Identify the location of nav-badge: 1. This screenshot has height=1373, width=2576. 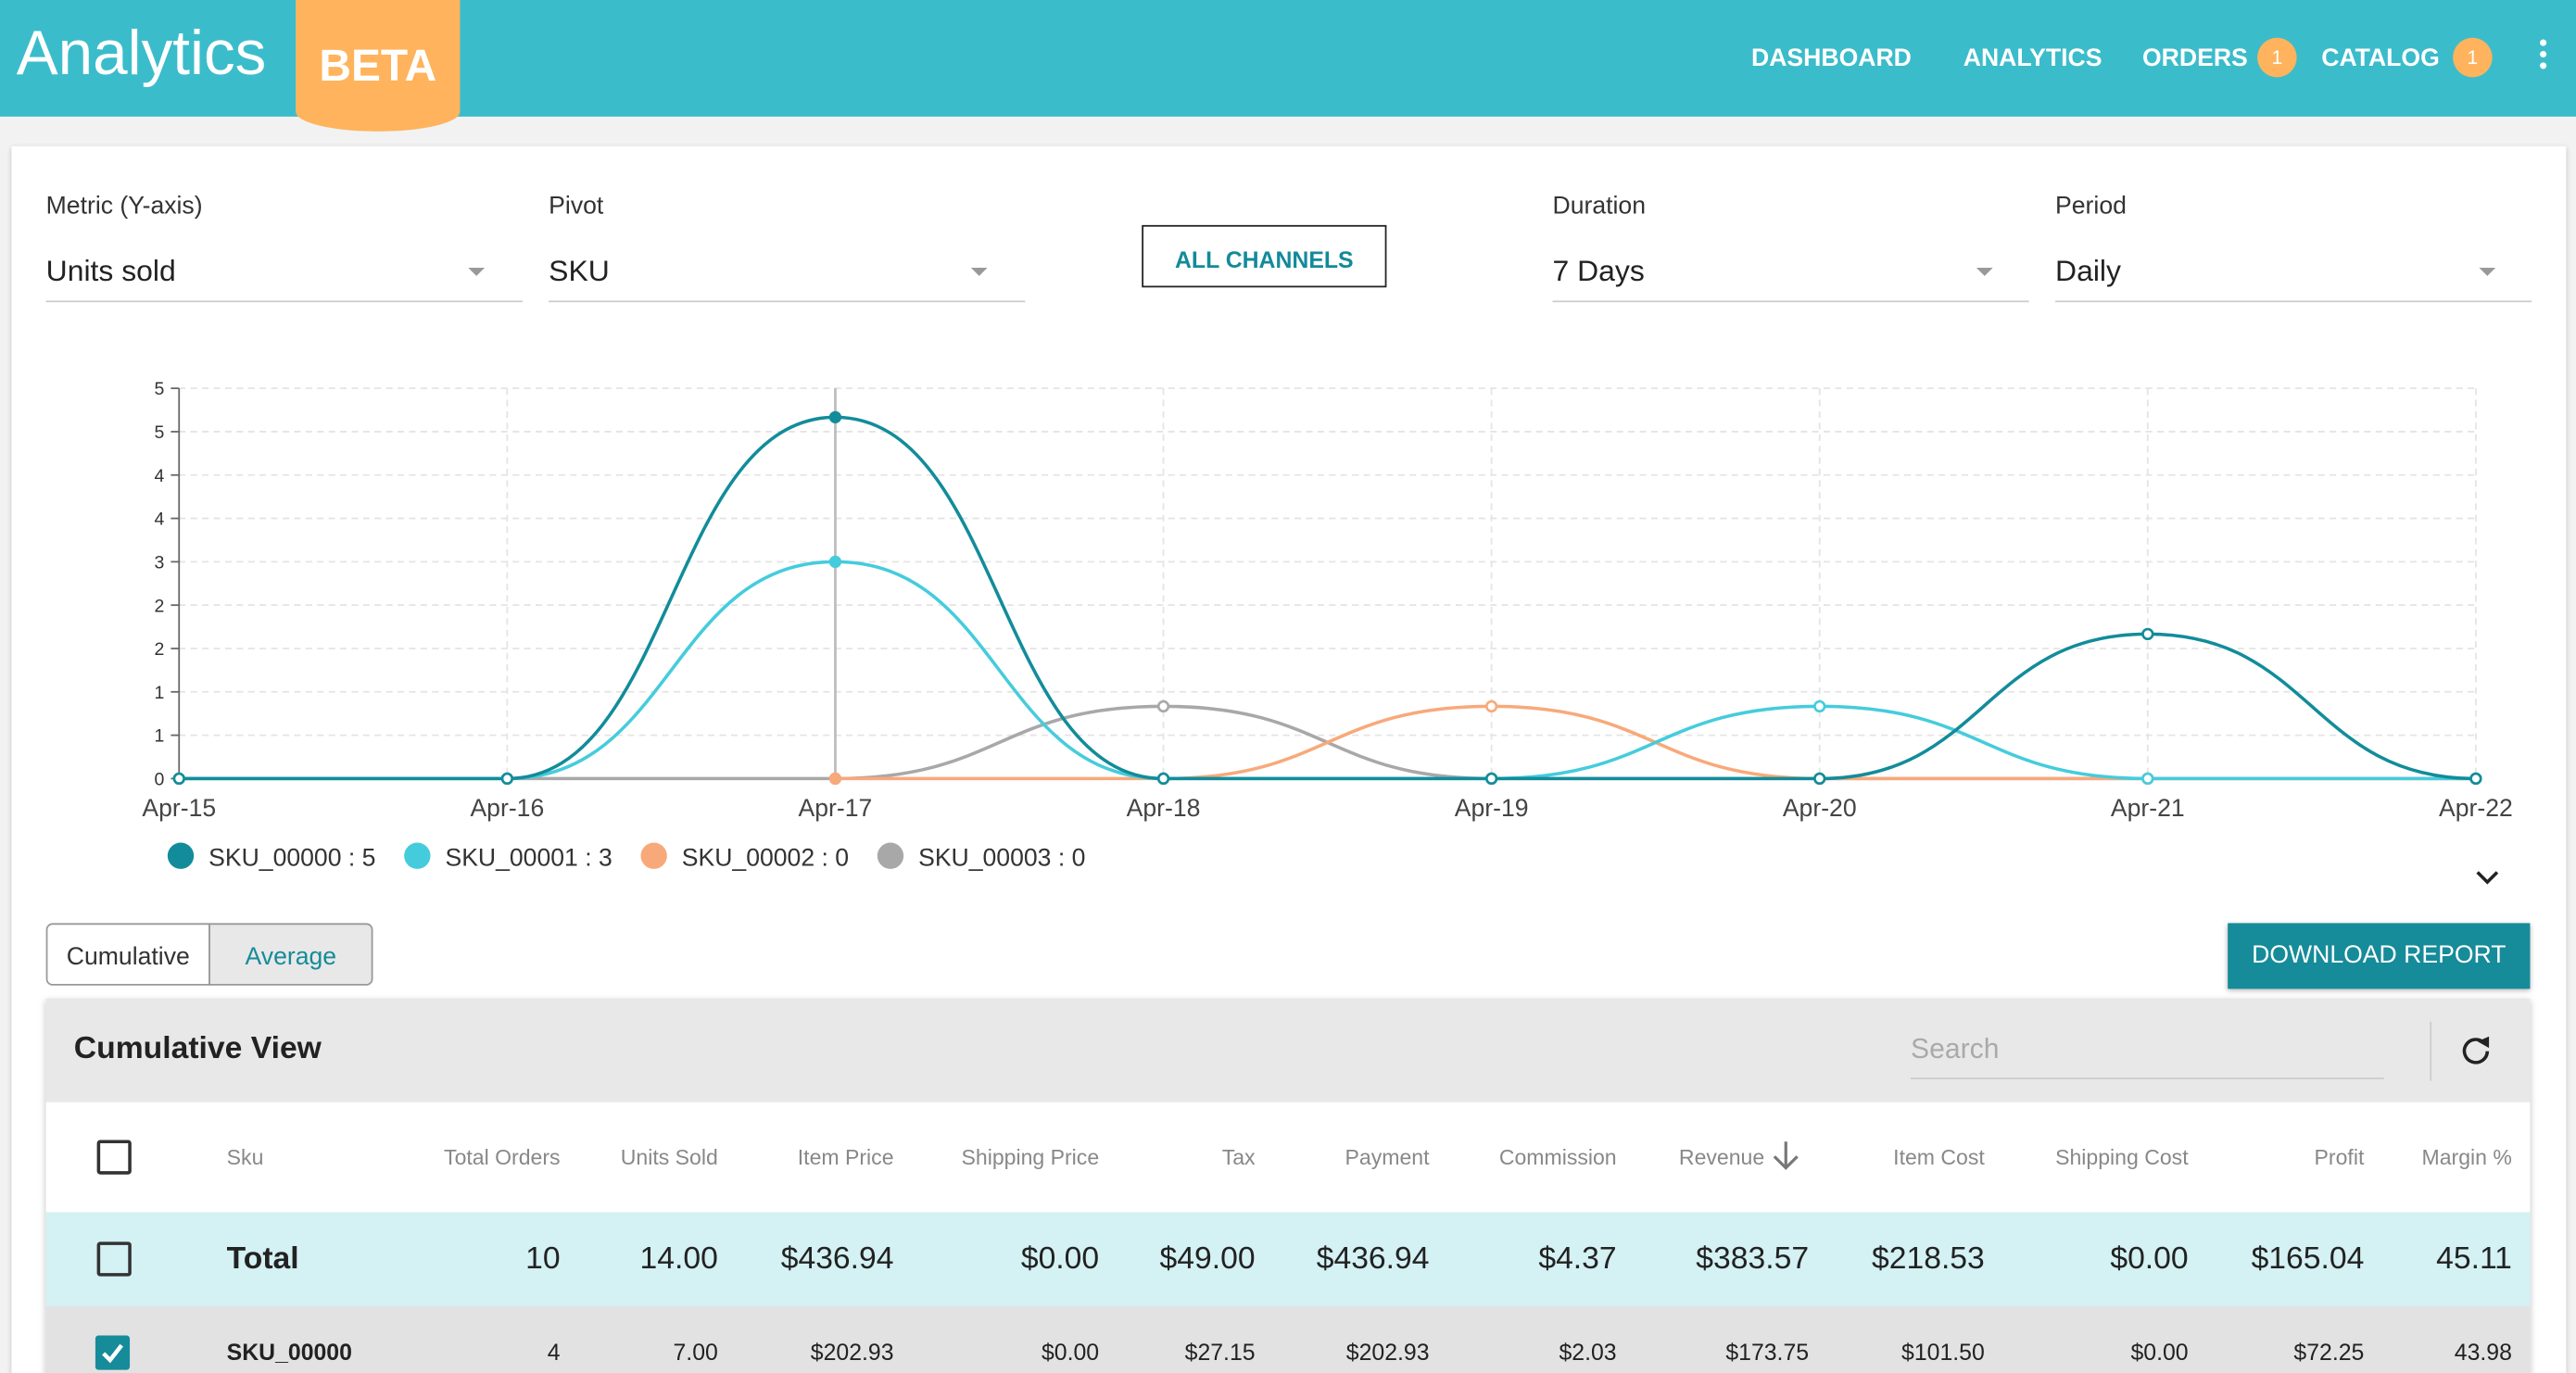
(2277, 57).